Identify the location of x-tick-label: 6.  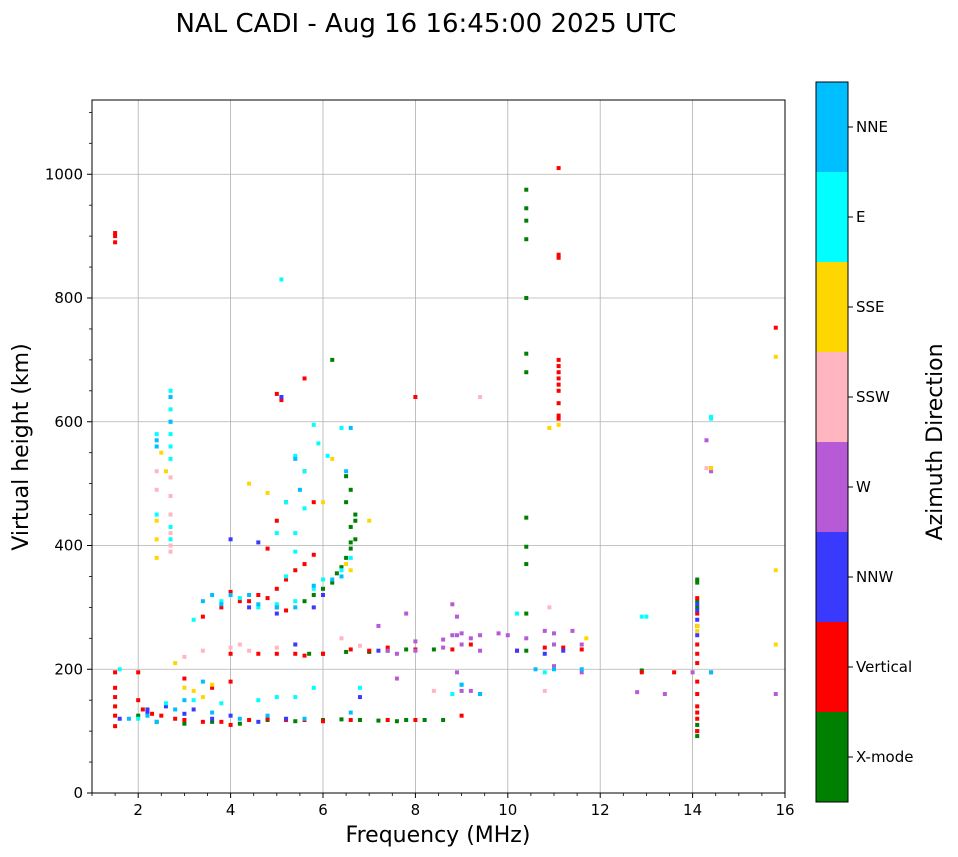
(323, 810).